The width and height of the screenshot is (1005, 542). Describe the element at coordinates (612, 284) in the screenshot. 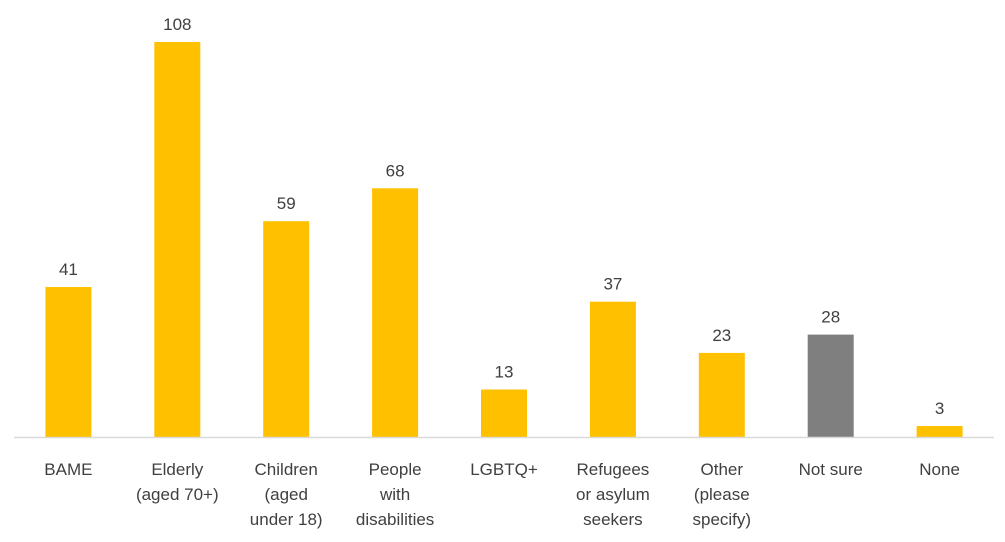

I see `data-label-5: 37` at that location.